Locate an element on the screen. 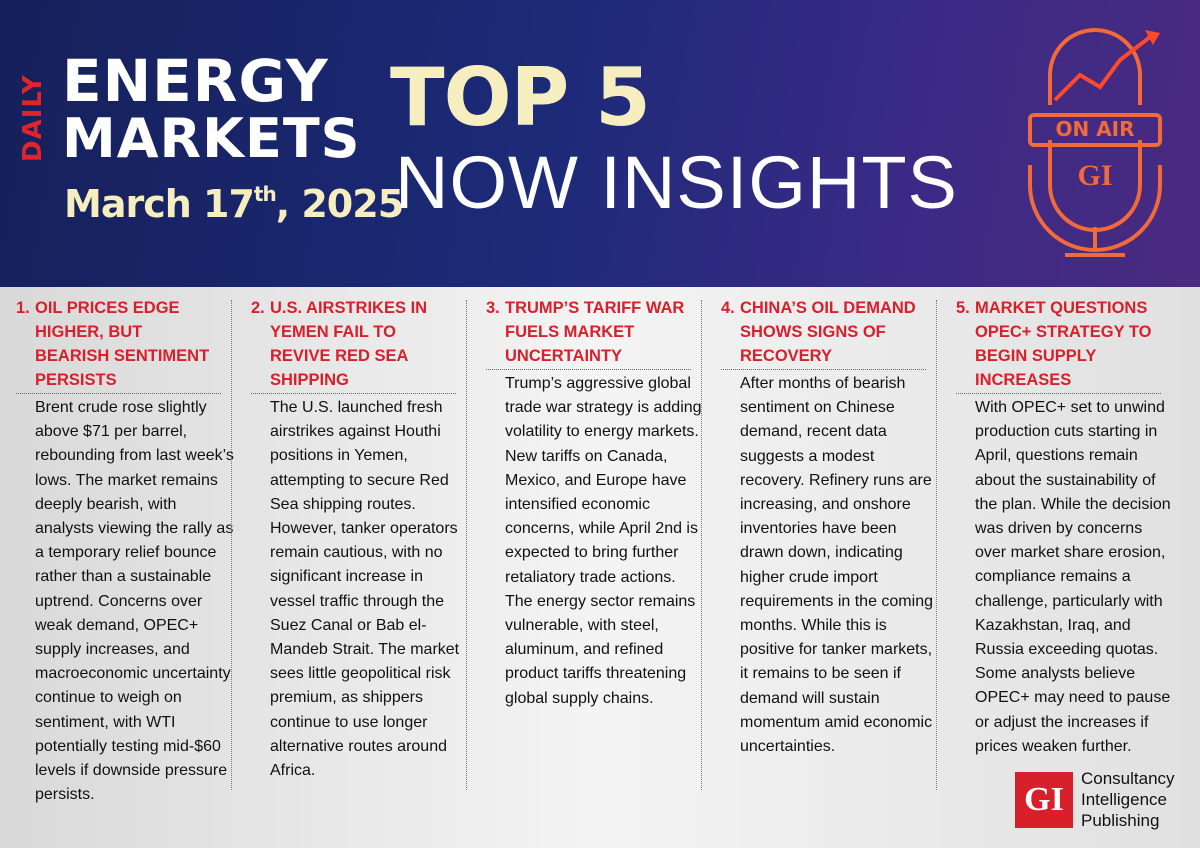  markets-label: MARKETS is located at coordinates (211, 138).